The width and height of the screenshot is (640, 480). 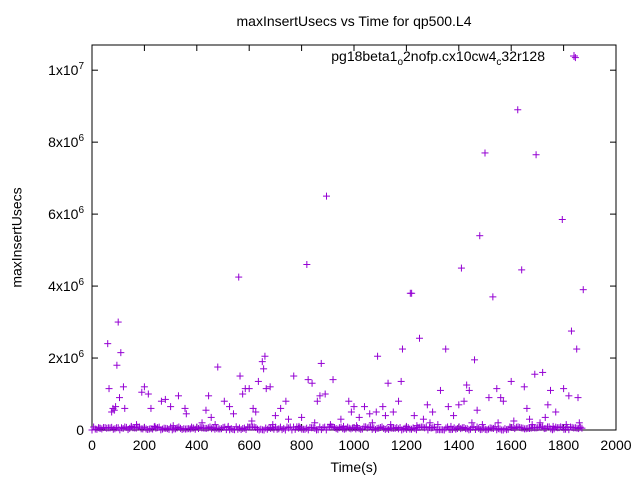 I want to click on legend: pg18beta1o2nofp.cx10cw4c32r128, so click(x=454, y=58).